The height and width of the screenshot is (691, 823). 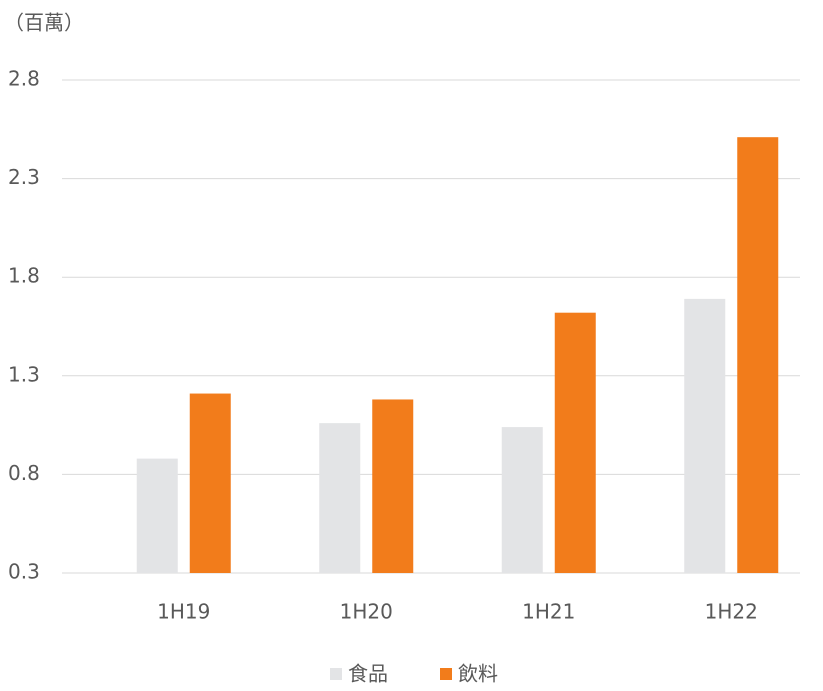 What do you see at coordinates (24, 572) in the screenshot?
I see `y-tick-label: 0.3` at bounding box center [24, 572].